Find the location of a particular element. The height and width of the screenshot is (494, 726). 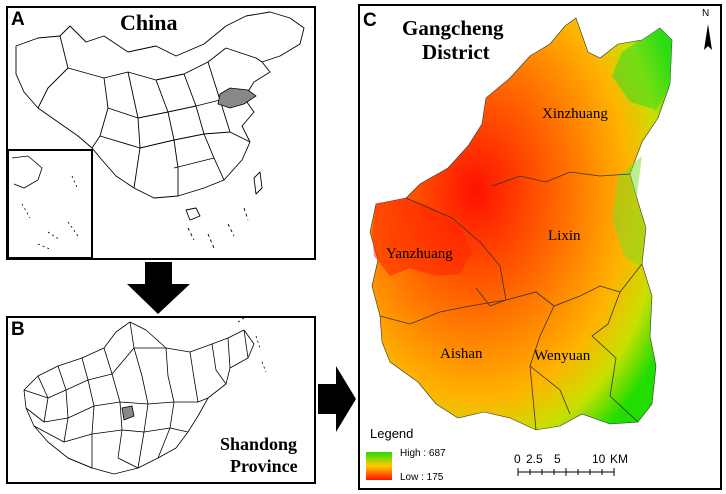

island-hainan is located at coordinates (193, 214).